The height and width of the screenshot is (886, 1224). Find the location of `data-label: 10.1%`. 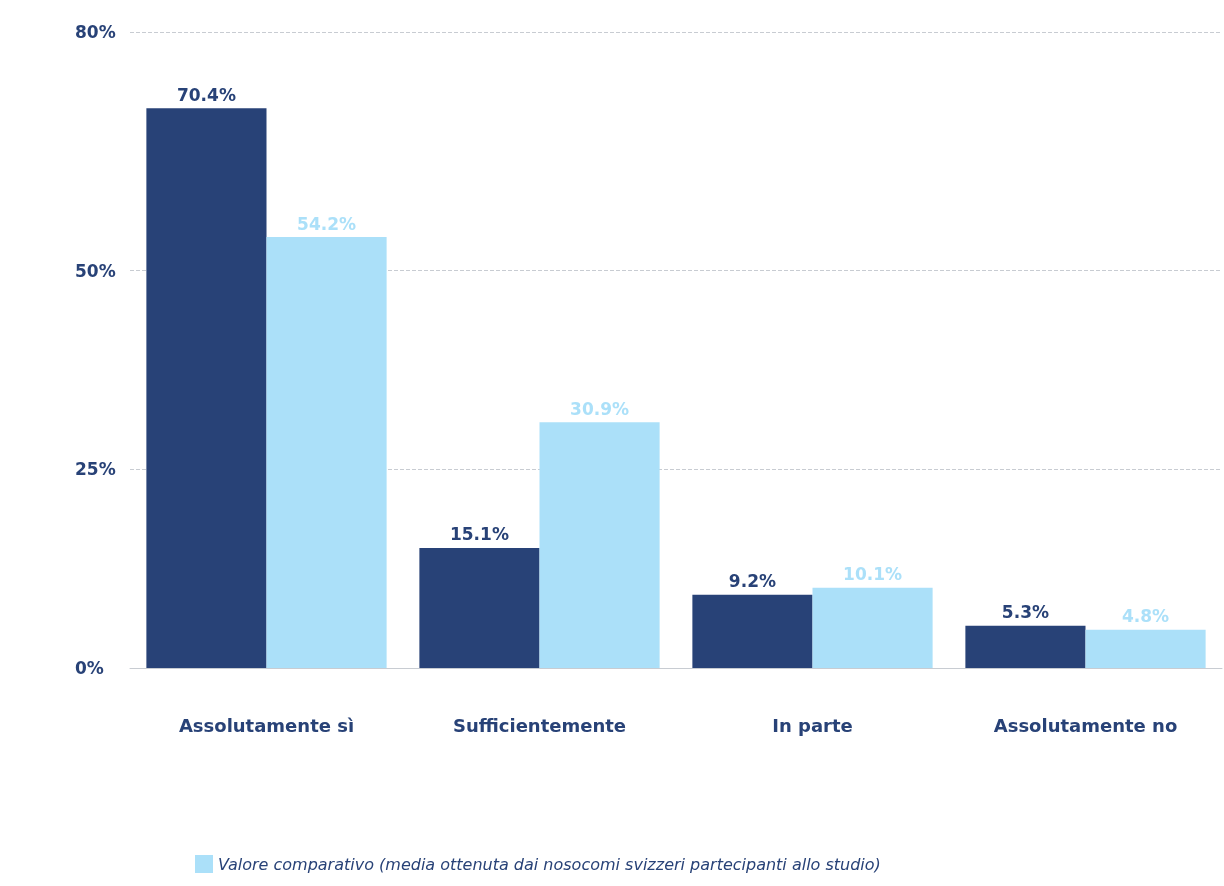

data-label: 10.1% is located at coordinates (873, 574).